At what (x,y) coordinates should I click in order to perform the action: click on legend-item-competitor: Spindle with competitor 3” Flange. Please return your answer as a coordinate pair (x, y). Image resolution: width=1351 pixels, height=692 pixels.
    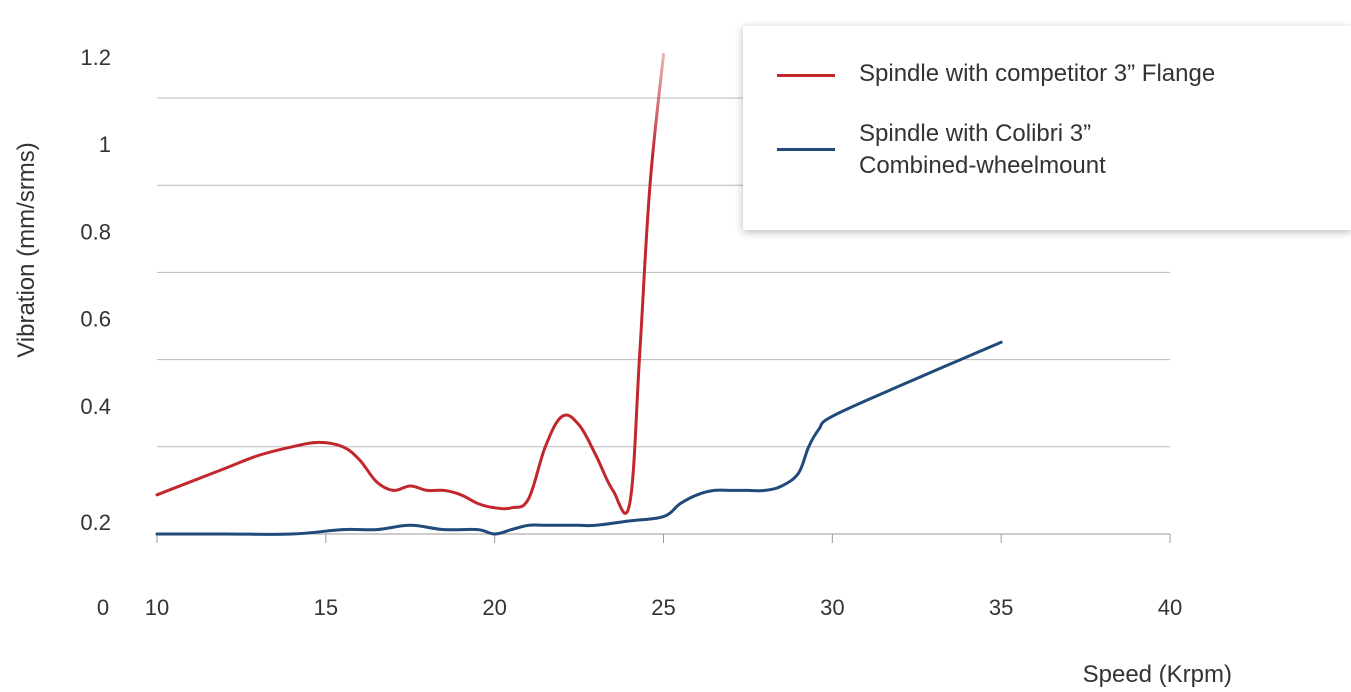
    Looking at the image, I should click on (1058, 74).